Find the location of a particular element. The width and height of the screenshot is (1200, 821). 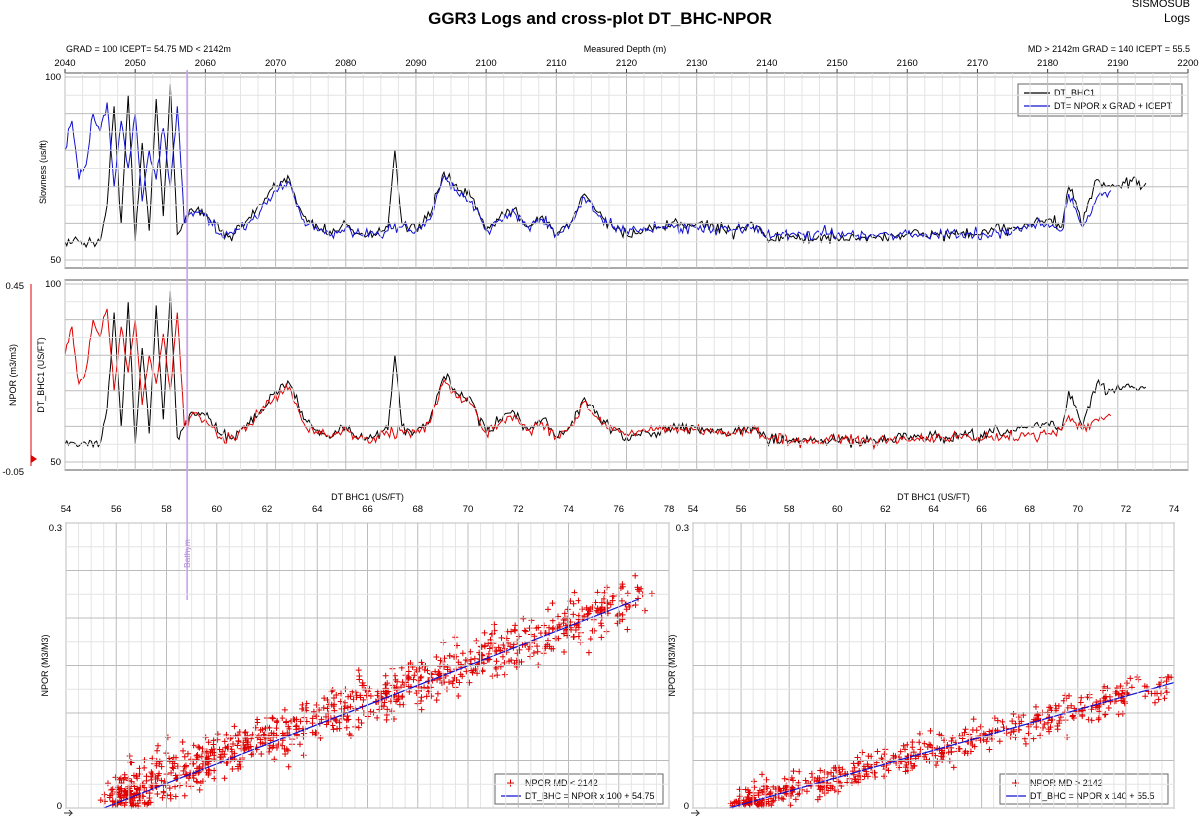

x-tick-label: 72 is located at coordinates (1126, 509).